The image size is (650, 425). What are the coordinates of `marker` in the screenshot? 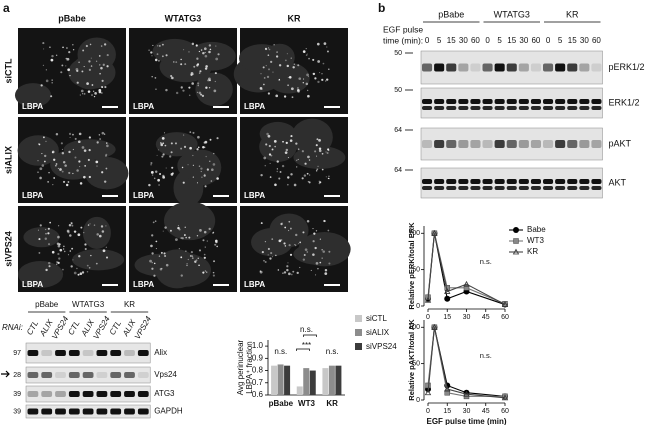 It's located at (447, 298).